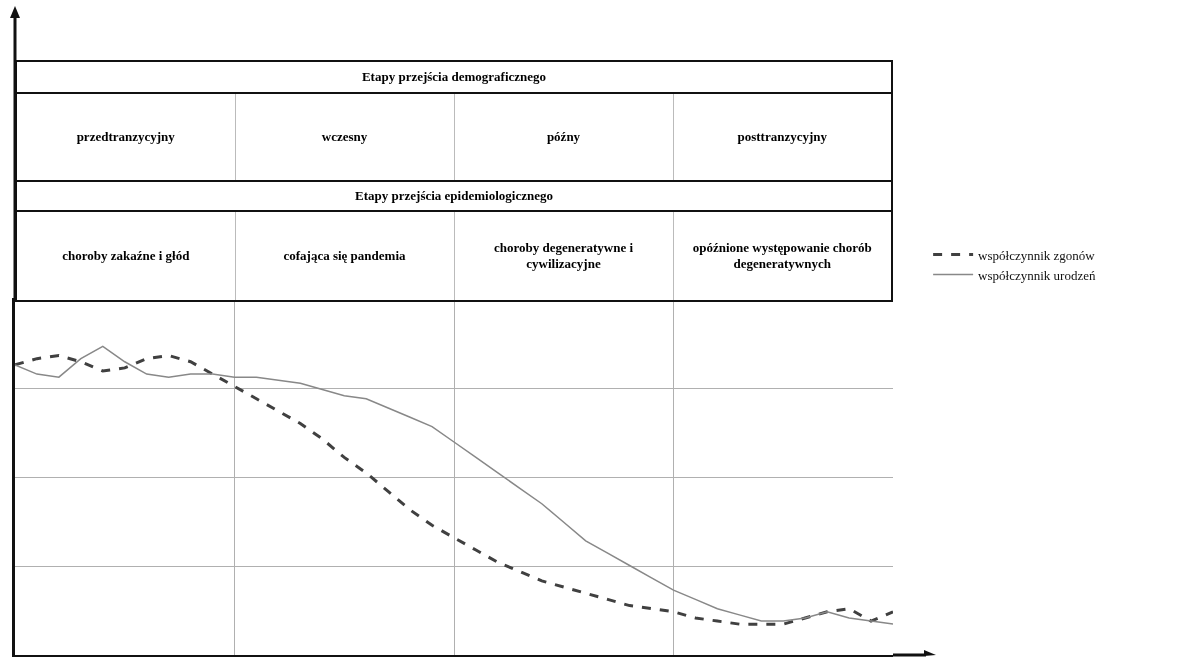  I want to click on text: przedtranzycyjny, so click(125, 137).